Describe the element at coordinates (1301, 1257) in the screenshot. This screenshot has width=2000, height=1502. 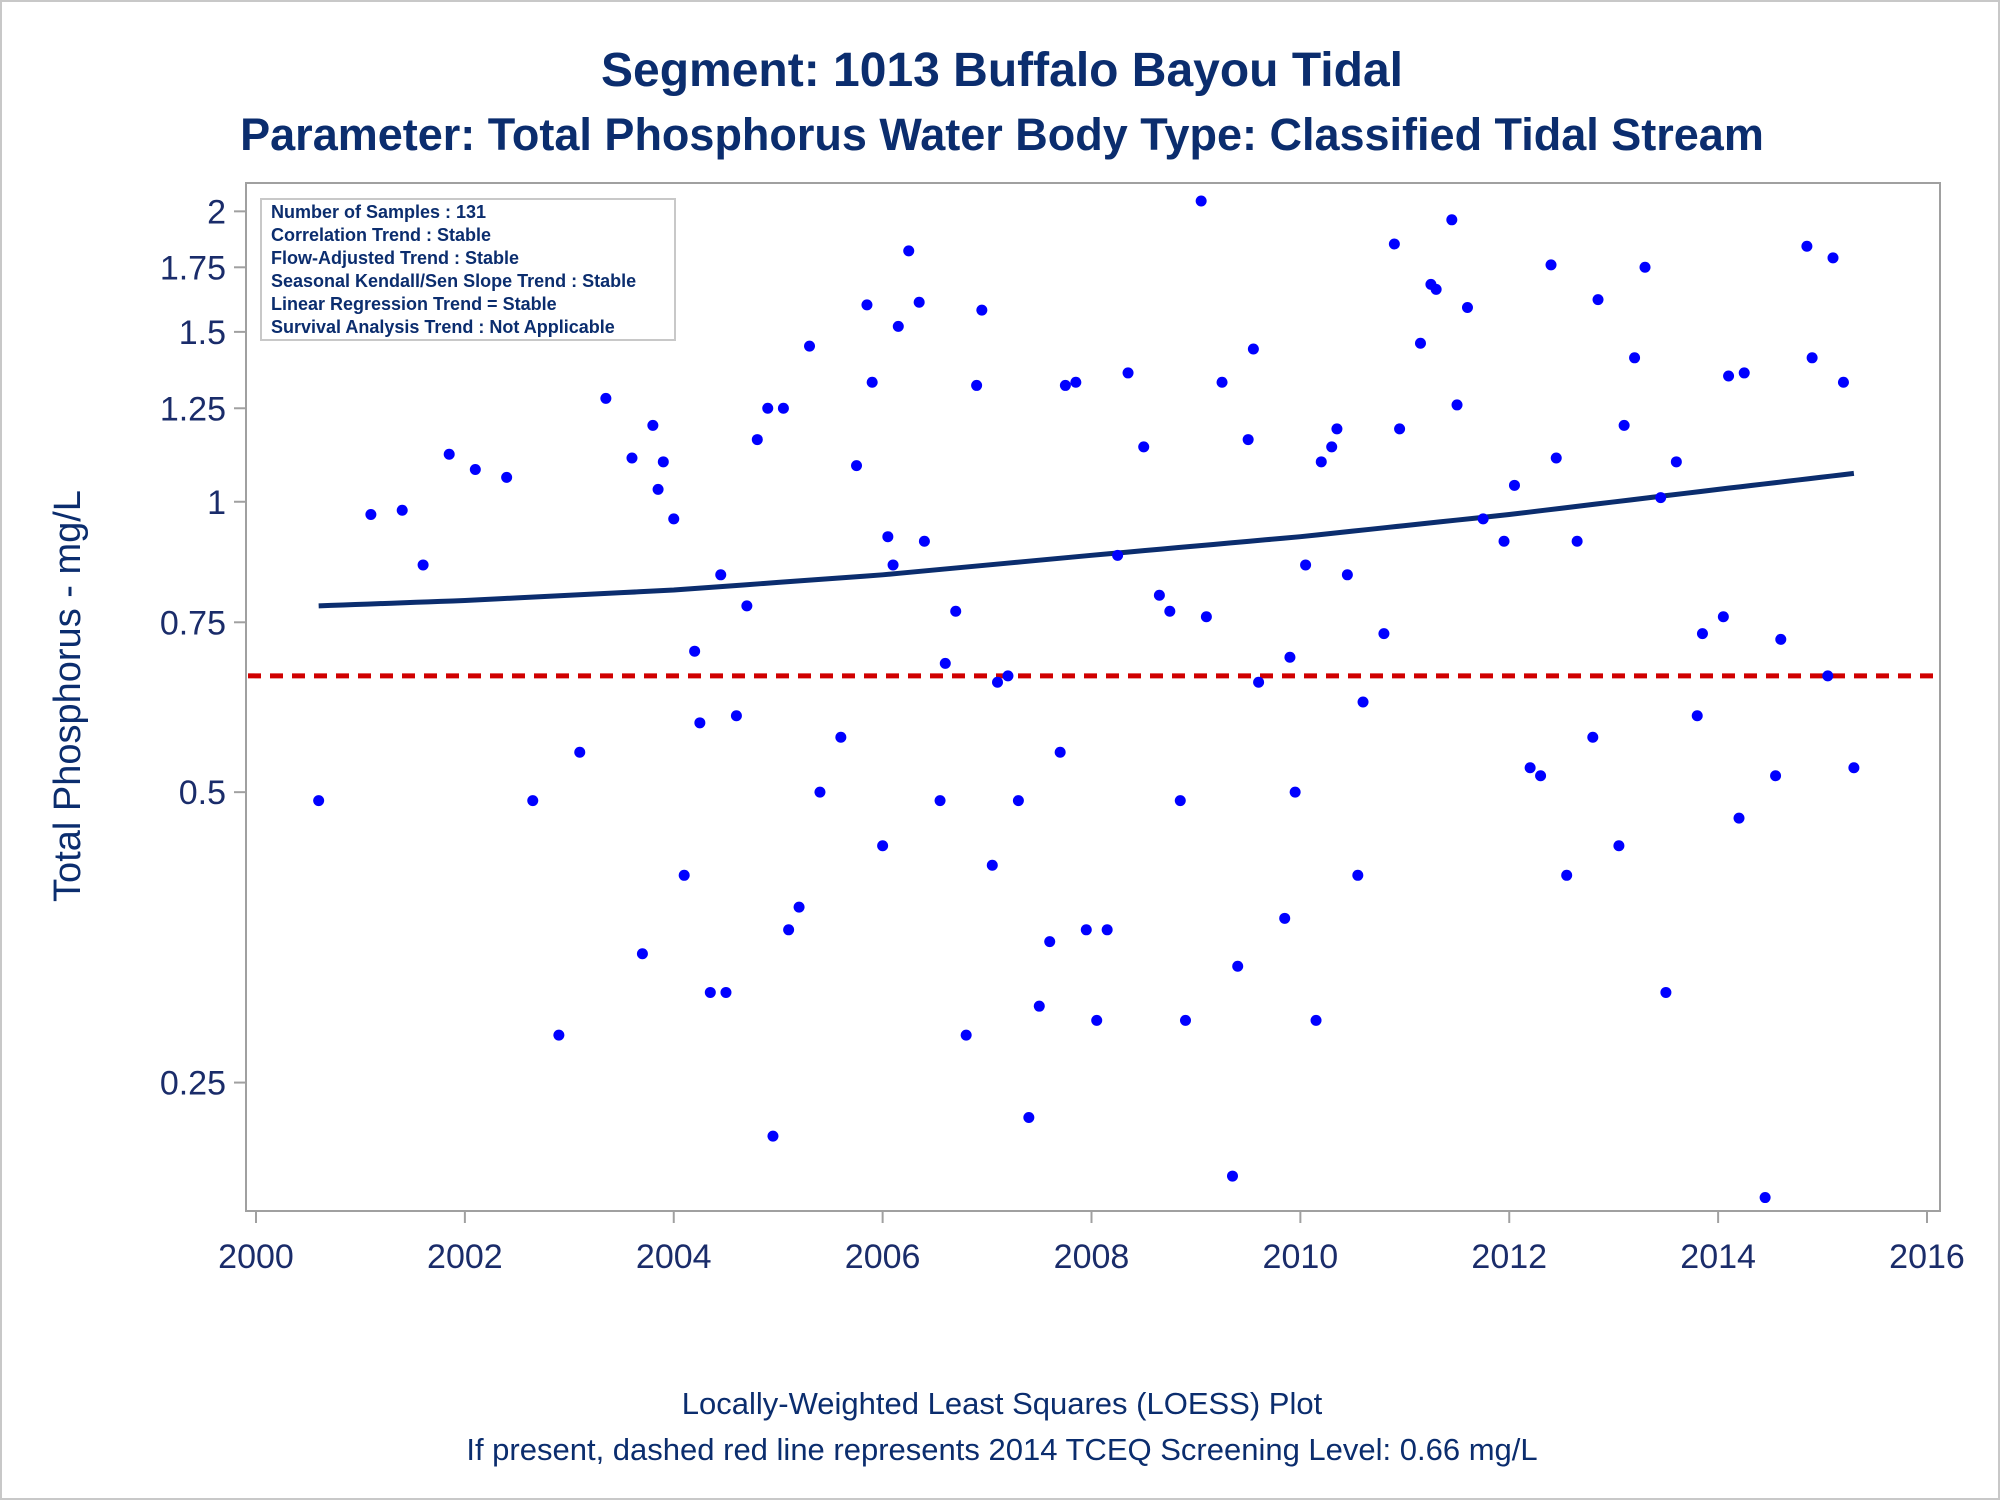
I see `x-tick-label: 2010` at that location.